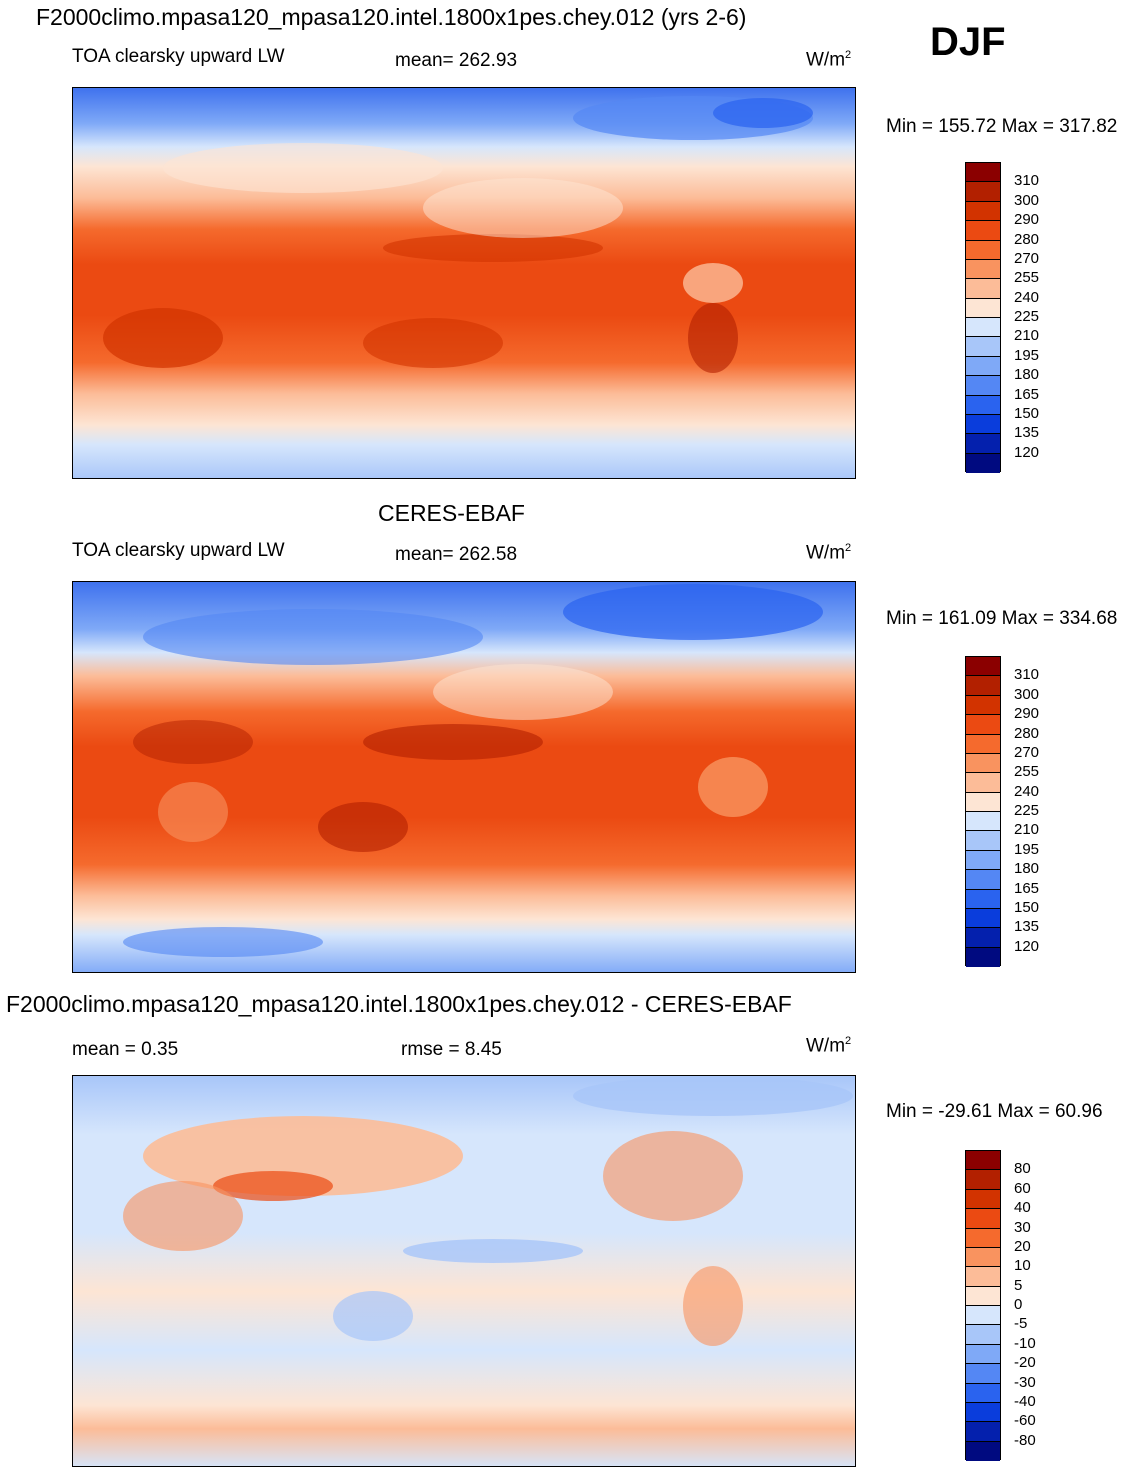 The image size is (1126, 1474). I want to click on obs-colorbar-tick-label: 150, so click(1027, 907).